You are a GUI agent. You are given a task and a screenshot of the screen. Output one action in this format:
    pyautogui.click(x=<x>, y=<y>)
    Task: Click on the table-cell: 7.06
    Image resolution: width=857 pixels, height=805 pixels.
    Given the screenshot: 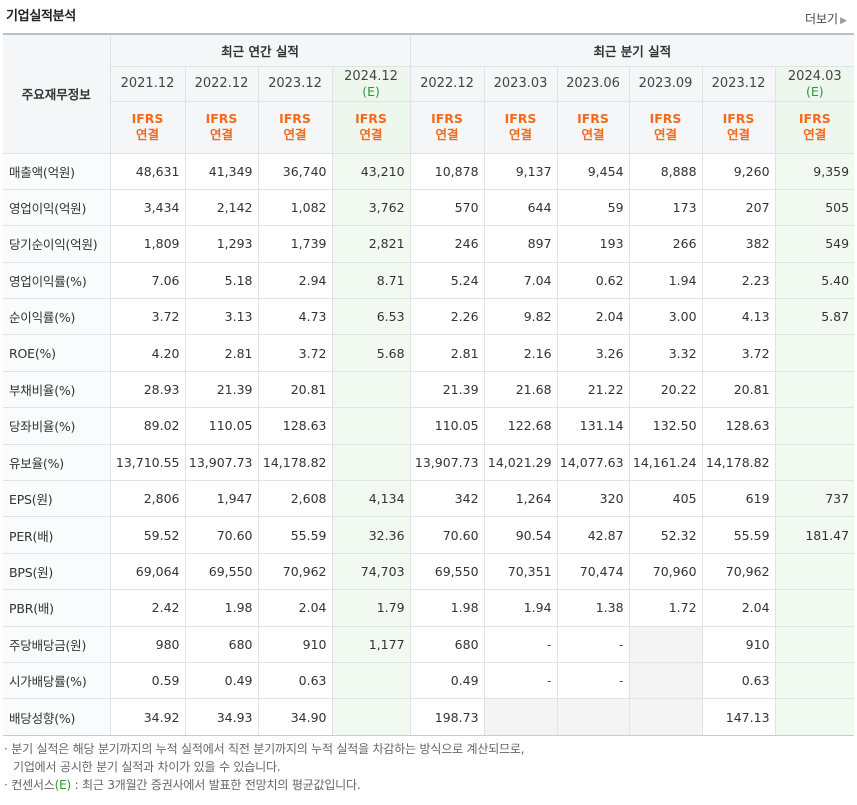 What is the action you would take?
    pyautogui.click(x=147, y=280)
    